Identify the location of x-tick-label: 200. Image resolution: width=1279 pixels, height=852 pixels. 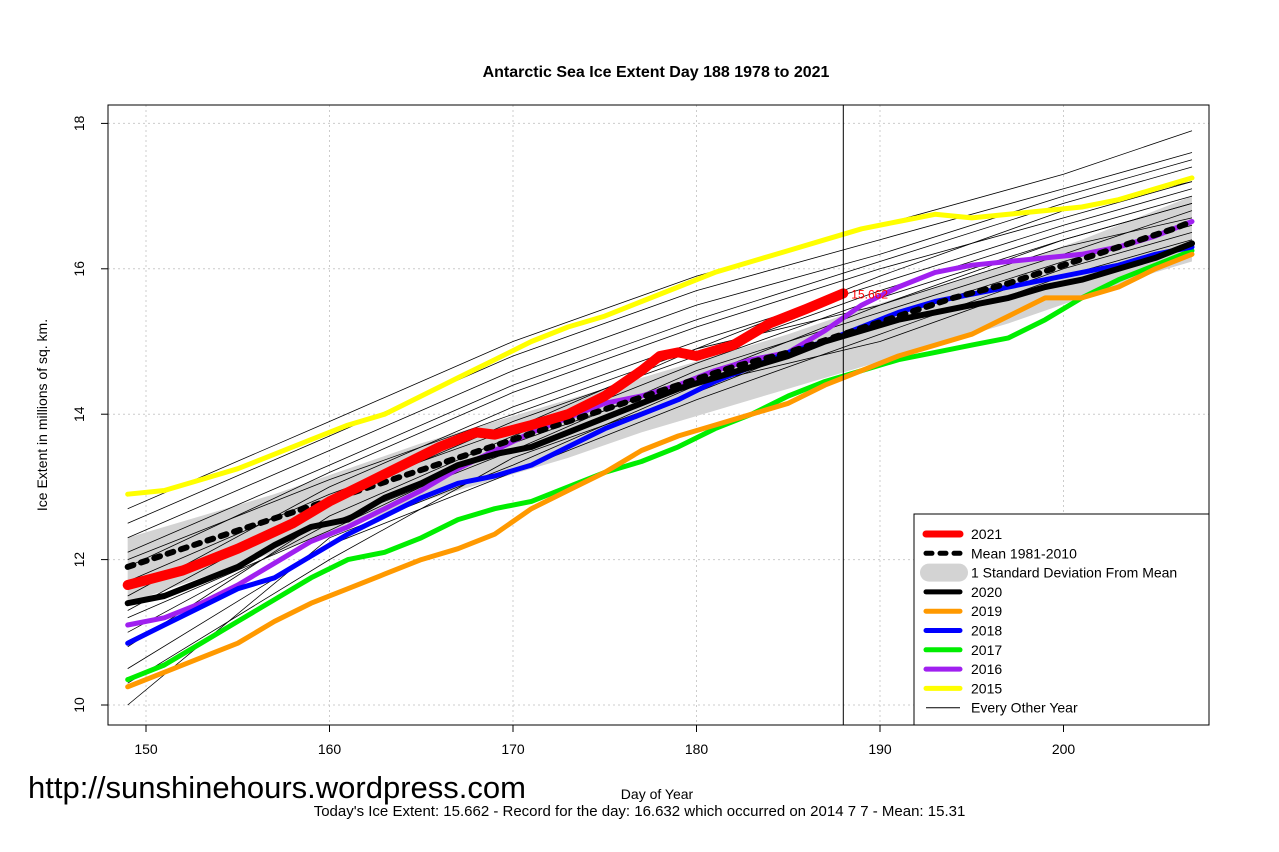
(1064, 749).